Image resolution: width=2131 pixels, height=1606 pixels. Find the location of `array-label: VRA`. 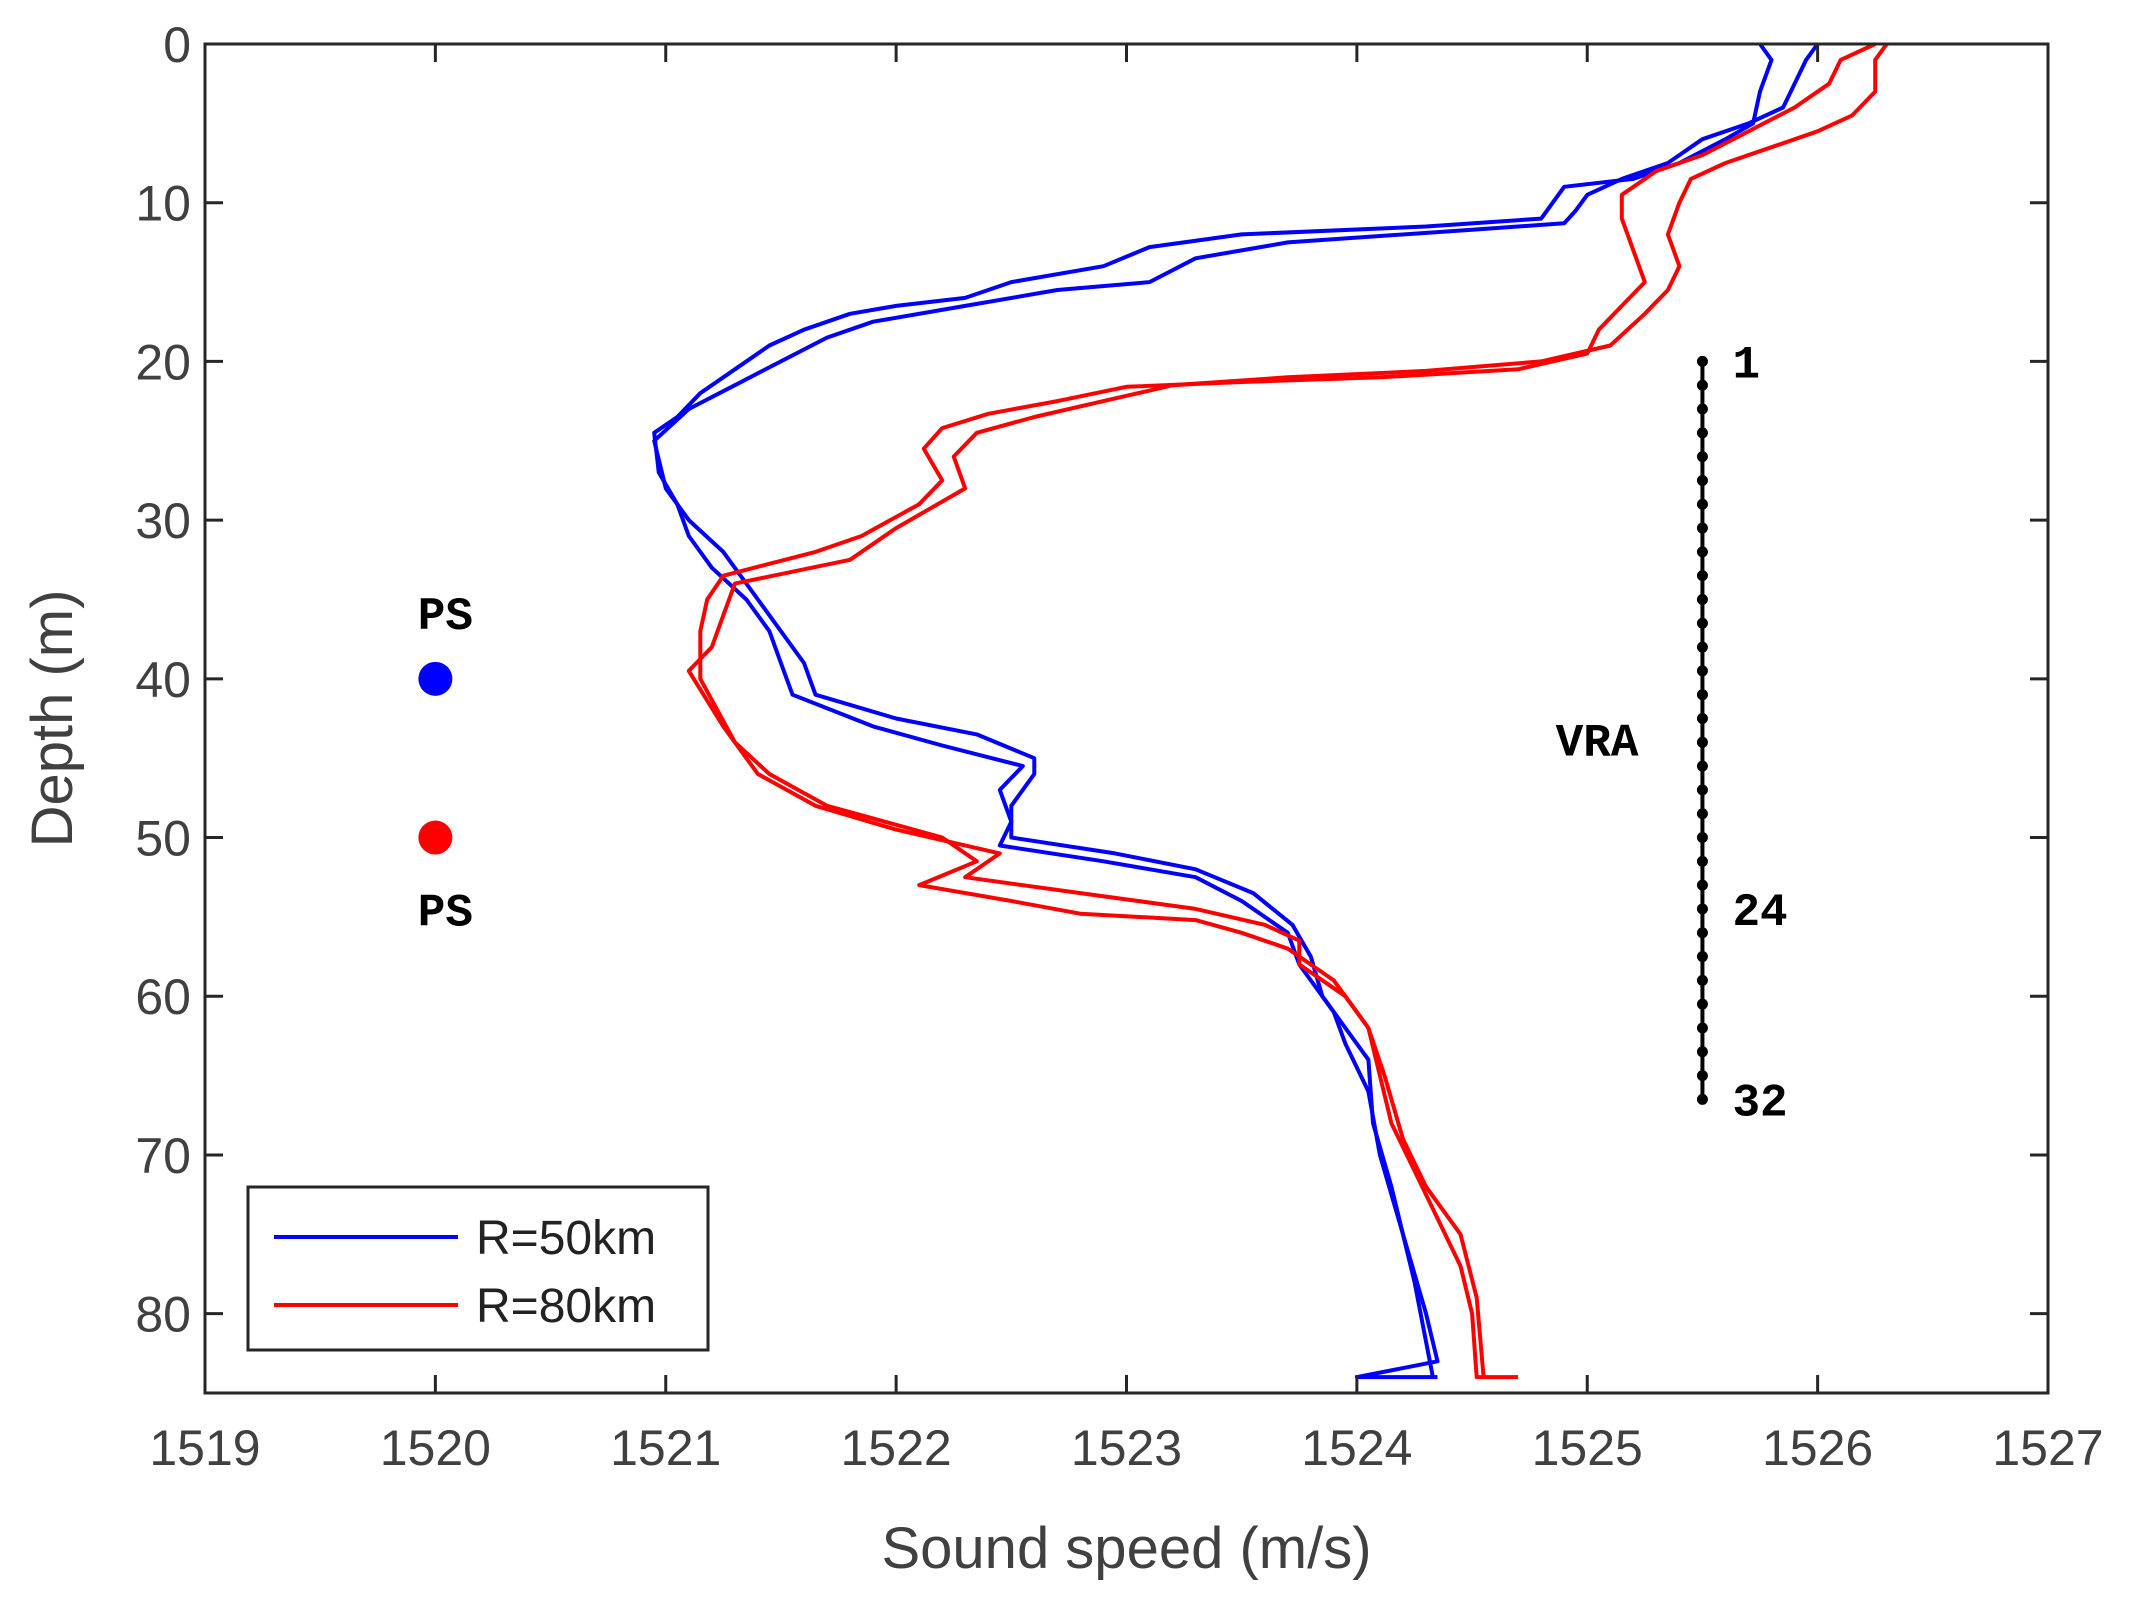

array-label: VRA is located at coordinates (1597, 743).